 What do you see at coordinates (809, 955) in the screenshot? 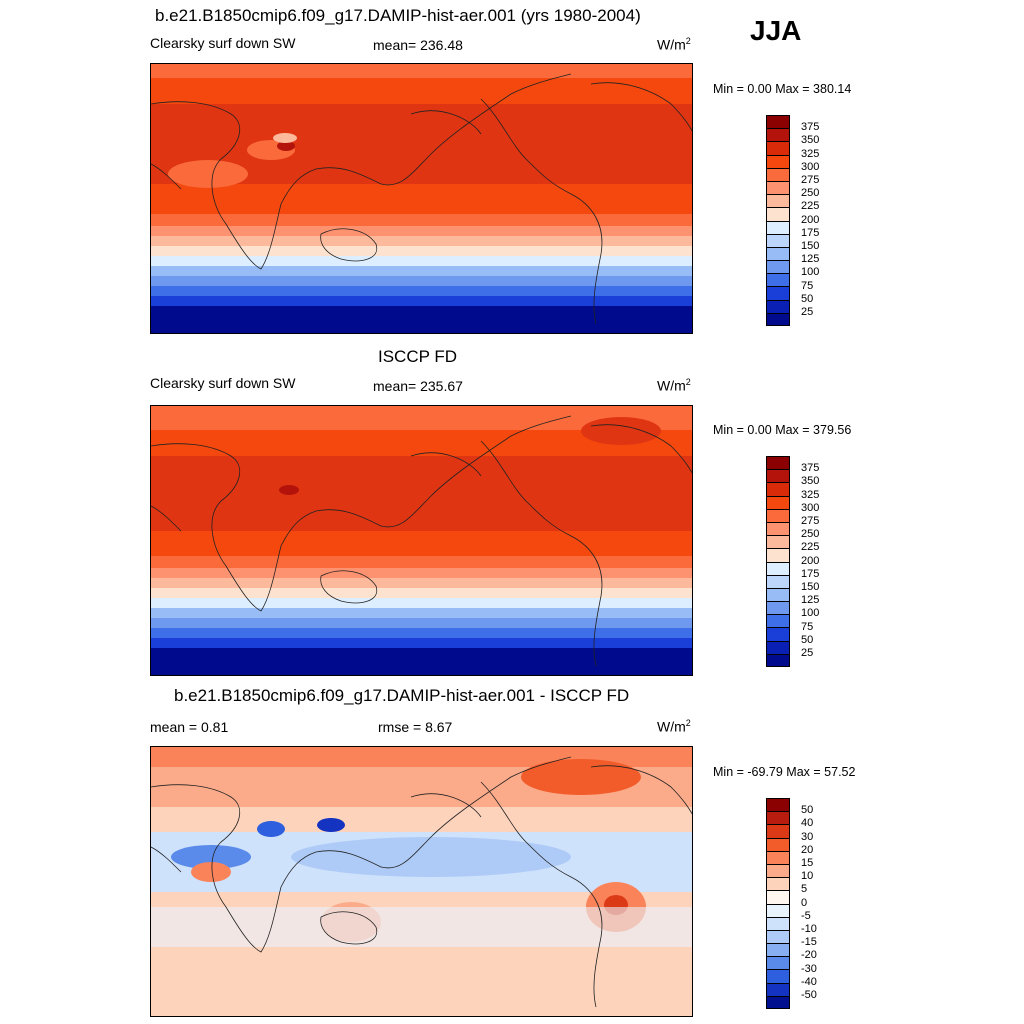
I see `colorbar-tick-label: -20` at bounding box center [809, 955].